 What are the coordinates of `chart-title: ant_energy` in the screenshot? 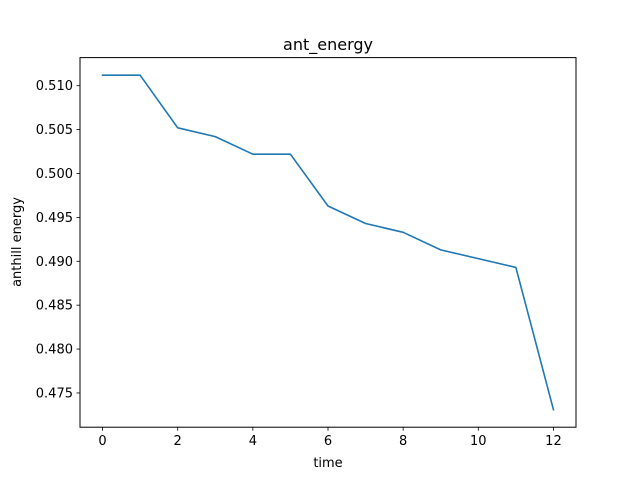 It's located at (328, 45).